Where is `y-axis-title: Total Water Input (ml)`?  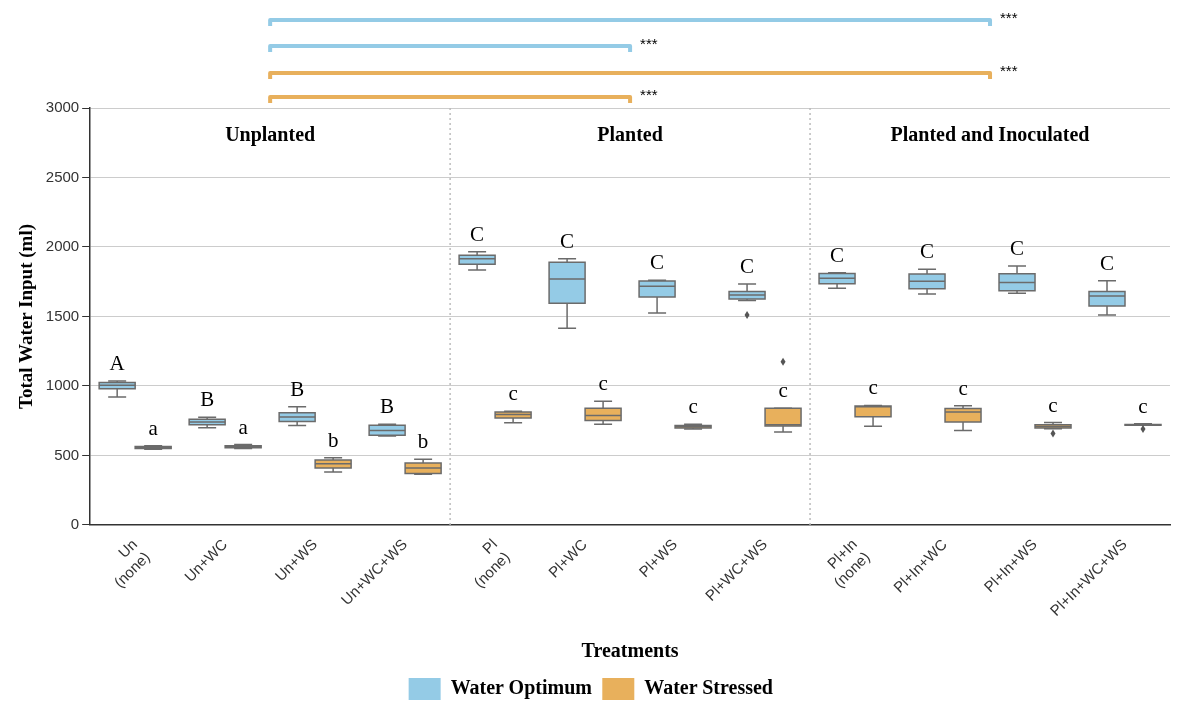
y-axis-title: Total Water Input (ml) is located at coordinates (26, 316).